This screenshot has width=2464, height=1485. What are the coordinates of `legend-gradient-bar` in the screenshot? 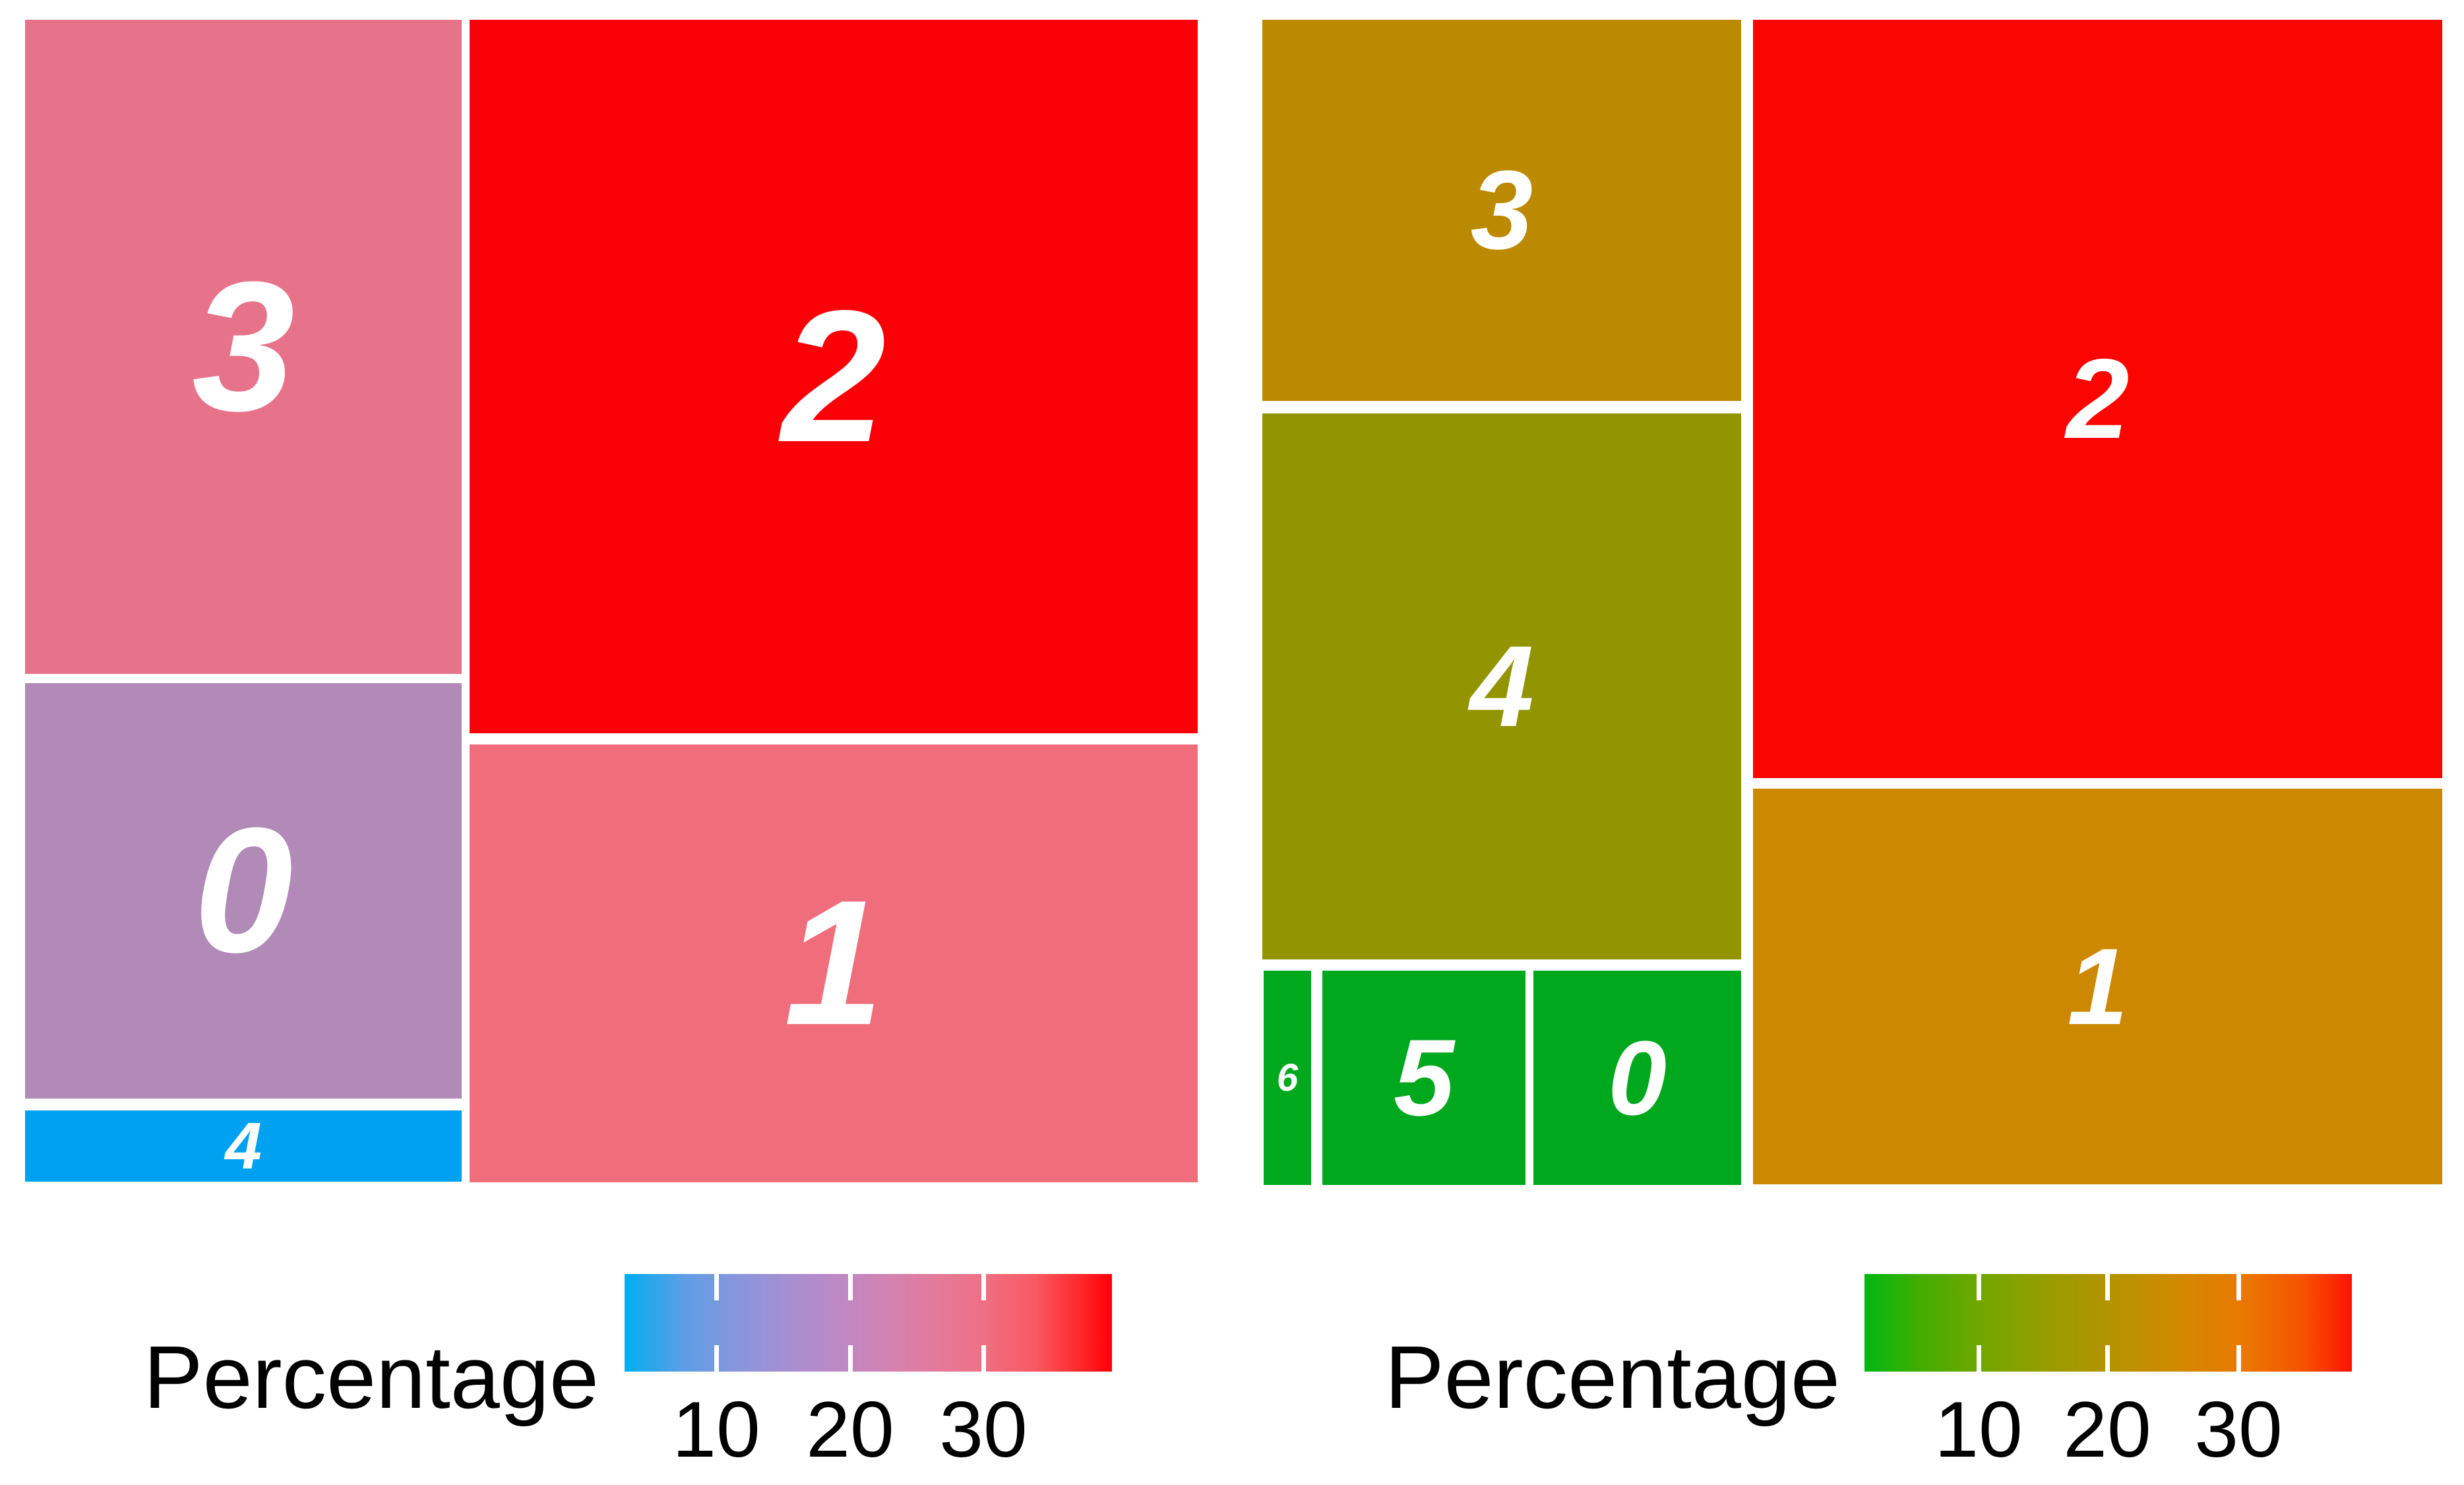 It's located at (868, 1323).